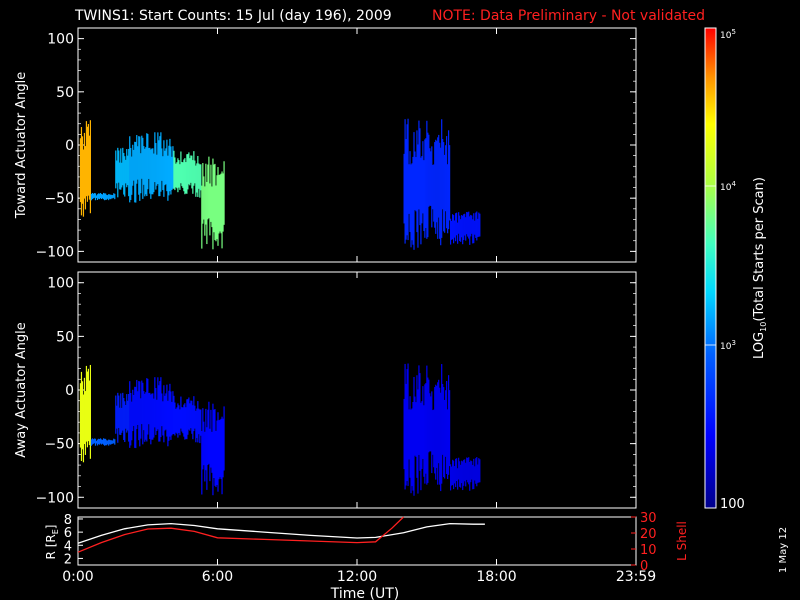 Image resolution: width=800 pixels, height=600 pixels. What do you see at coordinates (760, 268) in the screenshot?
I see `colorbar-label: LOG10(Total Starts per Scan)` at bounding box center [760, 268].